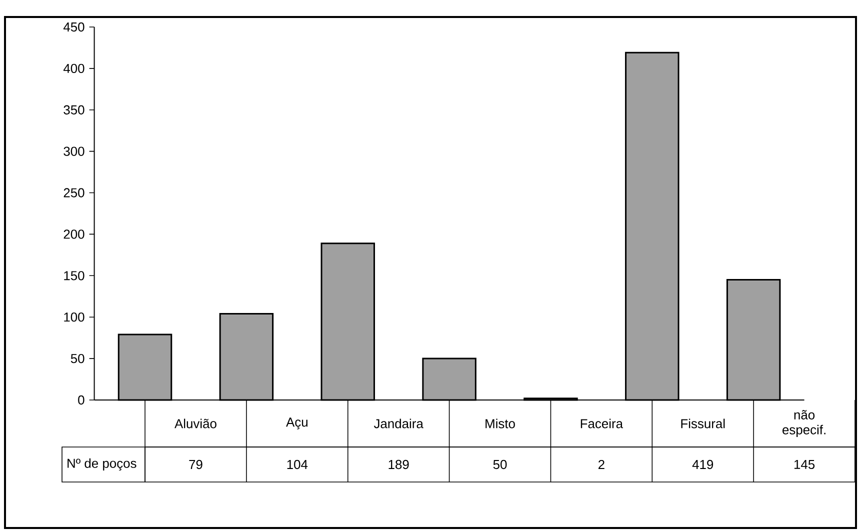 This screenshot has height=531, width=859. Describe the element at coordinates (195, 423) in the screenshot. I see `x-tick-label: Aluvião` at that location.